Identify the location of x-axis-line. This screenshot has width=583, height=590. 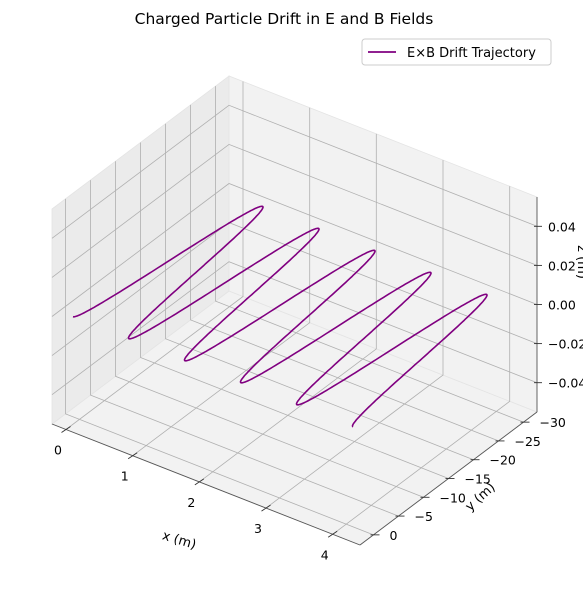
(206, 484).